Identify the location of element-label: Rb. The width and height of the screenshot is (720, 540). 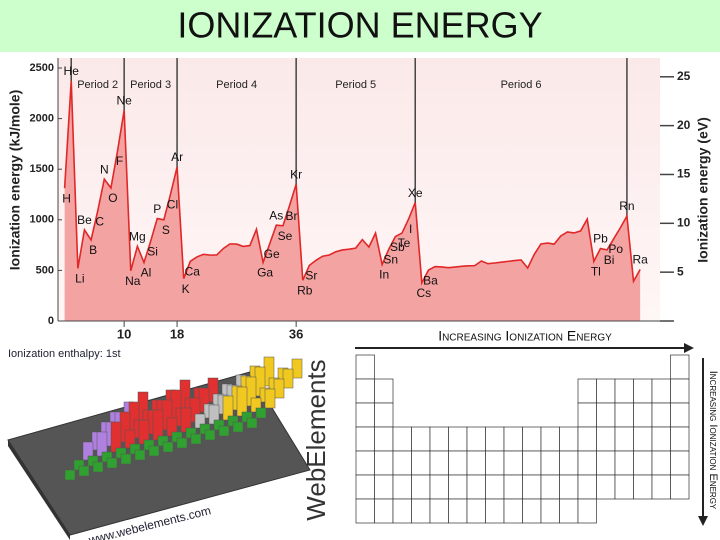
(305, 290).